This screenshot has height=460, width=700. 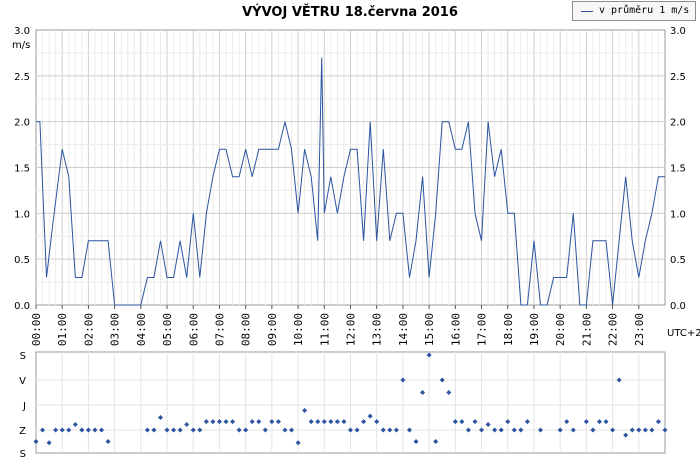 I want to click on y-tick-label-right: 0.0, so click(x=678, y=306).